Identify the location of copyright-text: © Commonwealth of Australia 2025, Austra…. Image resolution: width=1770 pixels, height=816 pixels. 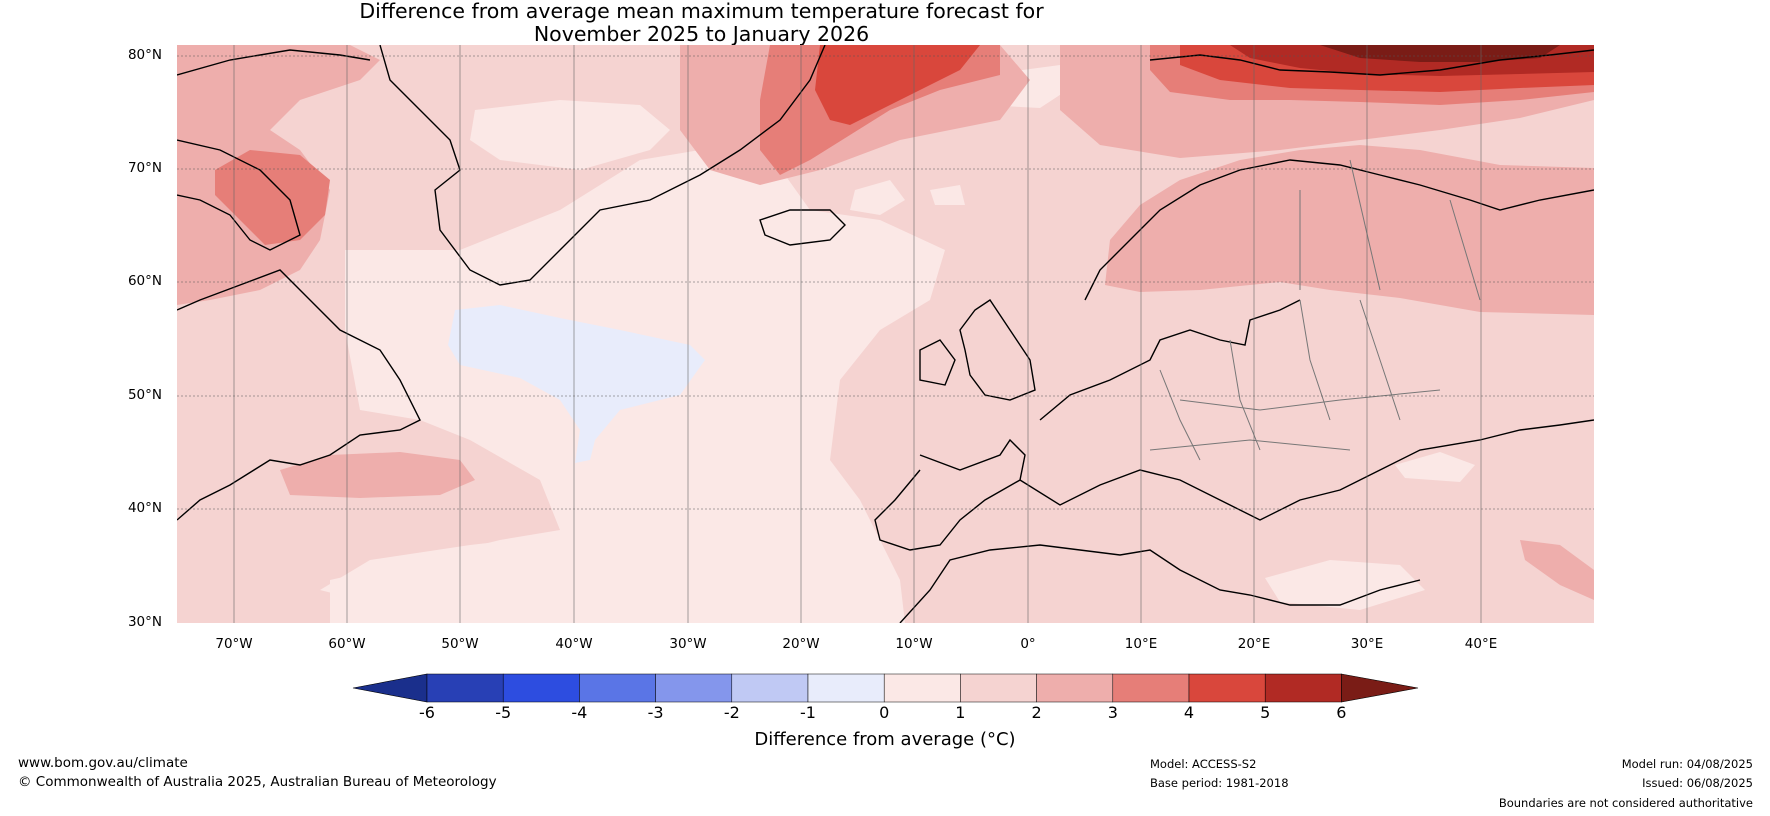
(257, 782).